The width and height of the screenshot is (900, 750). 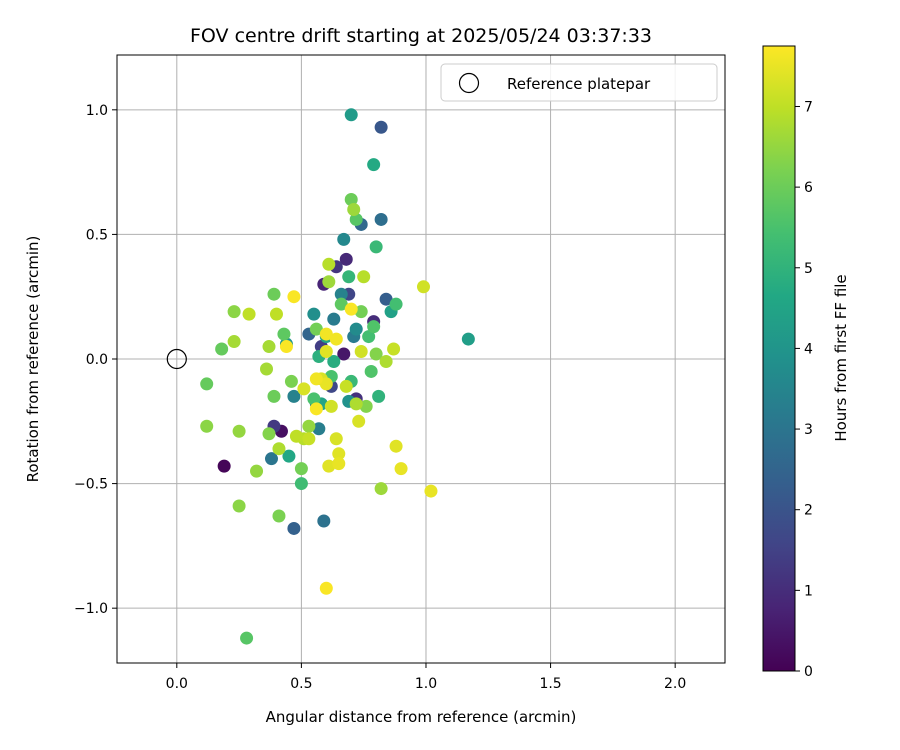 What do you see at coordinates (421, 717) in the screenshot?
I see `x-axis-label: Angular distance from reference (arcmin)` at bounding box center [421, 717].